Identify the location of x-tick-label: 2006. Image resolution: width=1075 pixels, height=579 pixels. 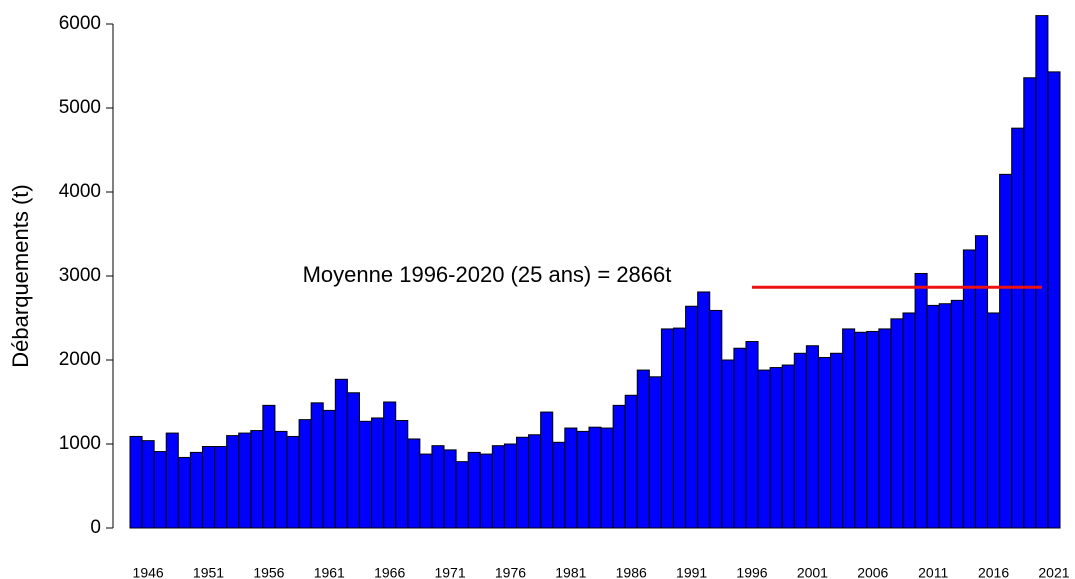
(872, 572).